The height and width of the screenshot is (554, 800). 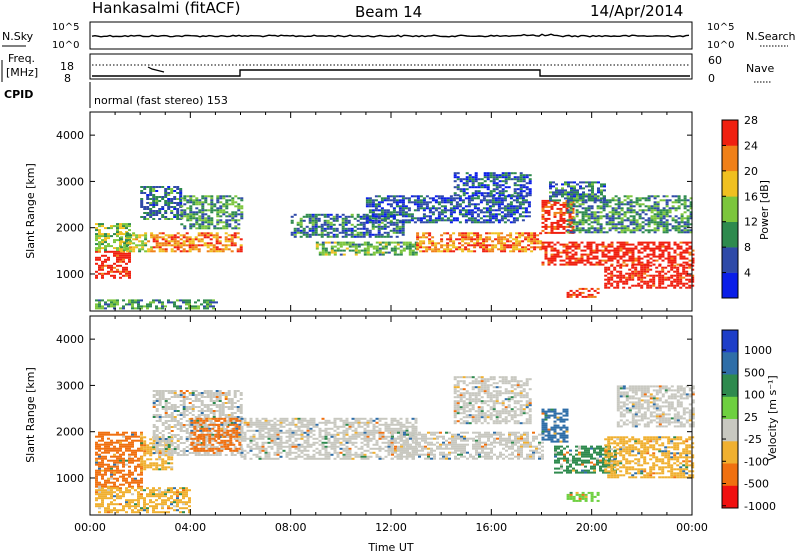 What do you see at coordinates (70, 478) in the screenshot?
I see `velocity-ytick-0: 1000` at bounding box center [70, 478].